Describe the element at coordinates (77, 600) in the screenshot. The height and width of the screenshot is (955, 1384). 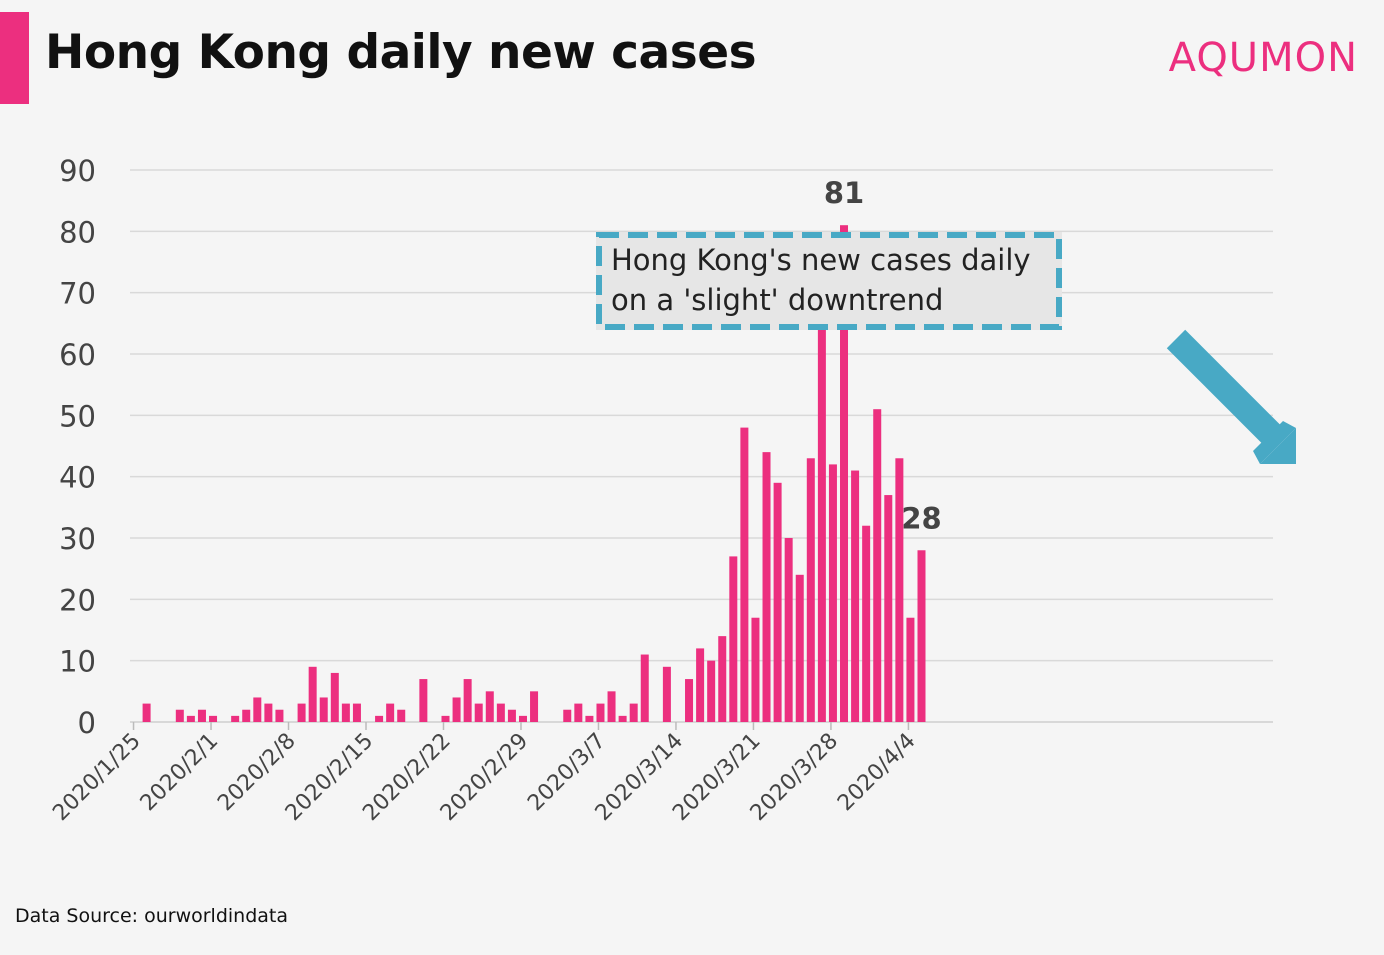
I see `y-tick-label: 20` at that location.